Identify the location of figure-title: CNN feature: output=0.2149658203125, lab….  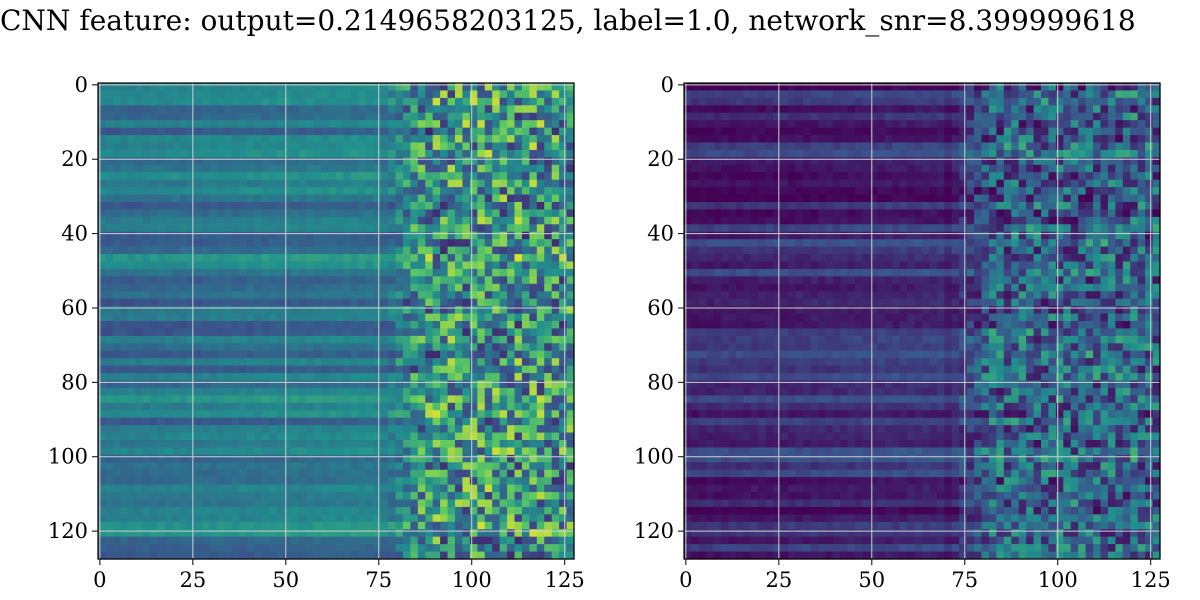
(568, 20).